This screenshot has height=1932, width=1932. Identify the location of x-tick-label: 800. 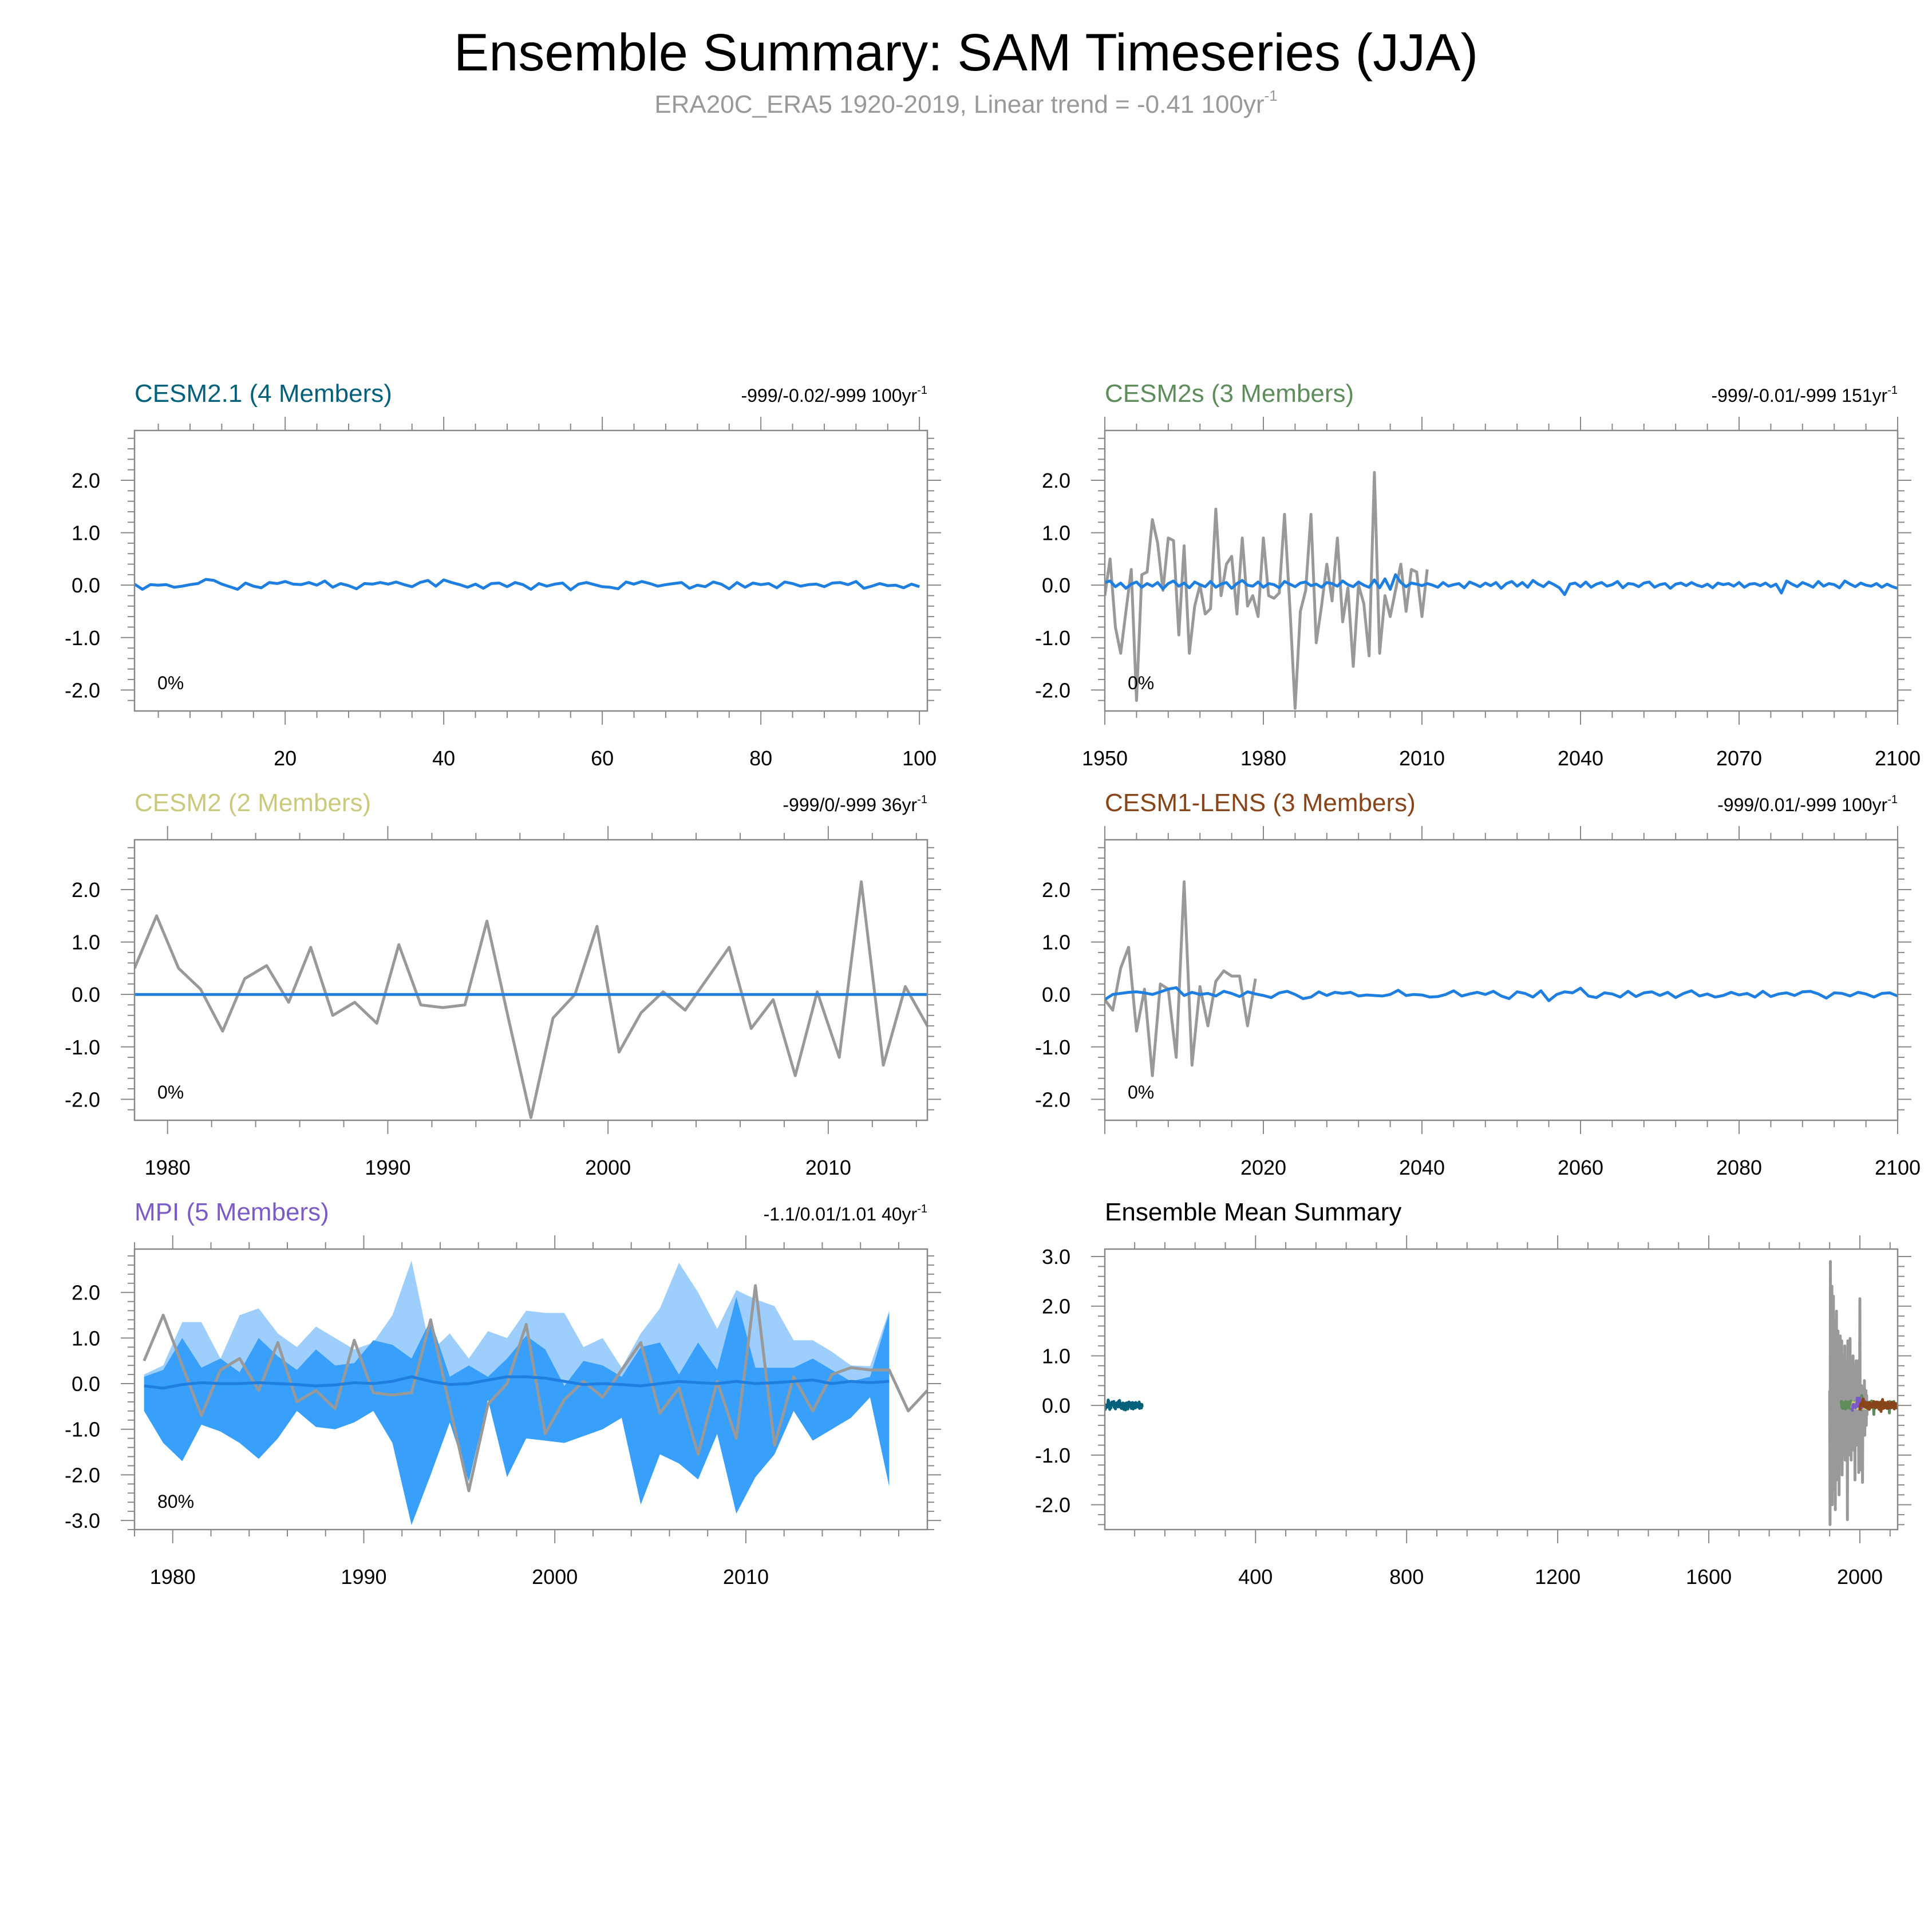
(1406, 1577).